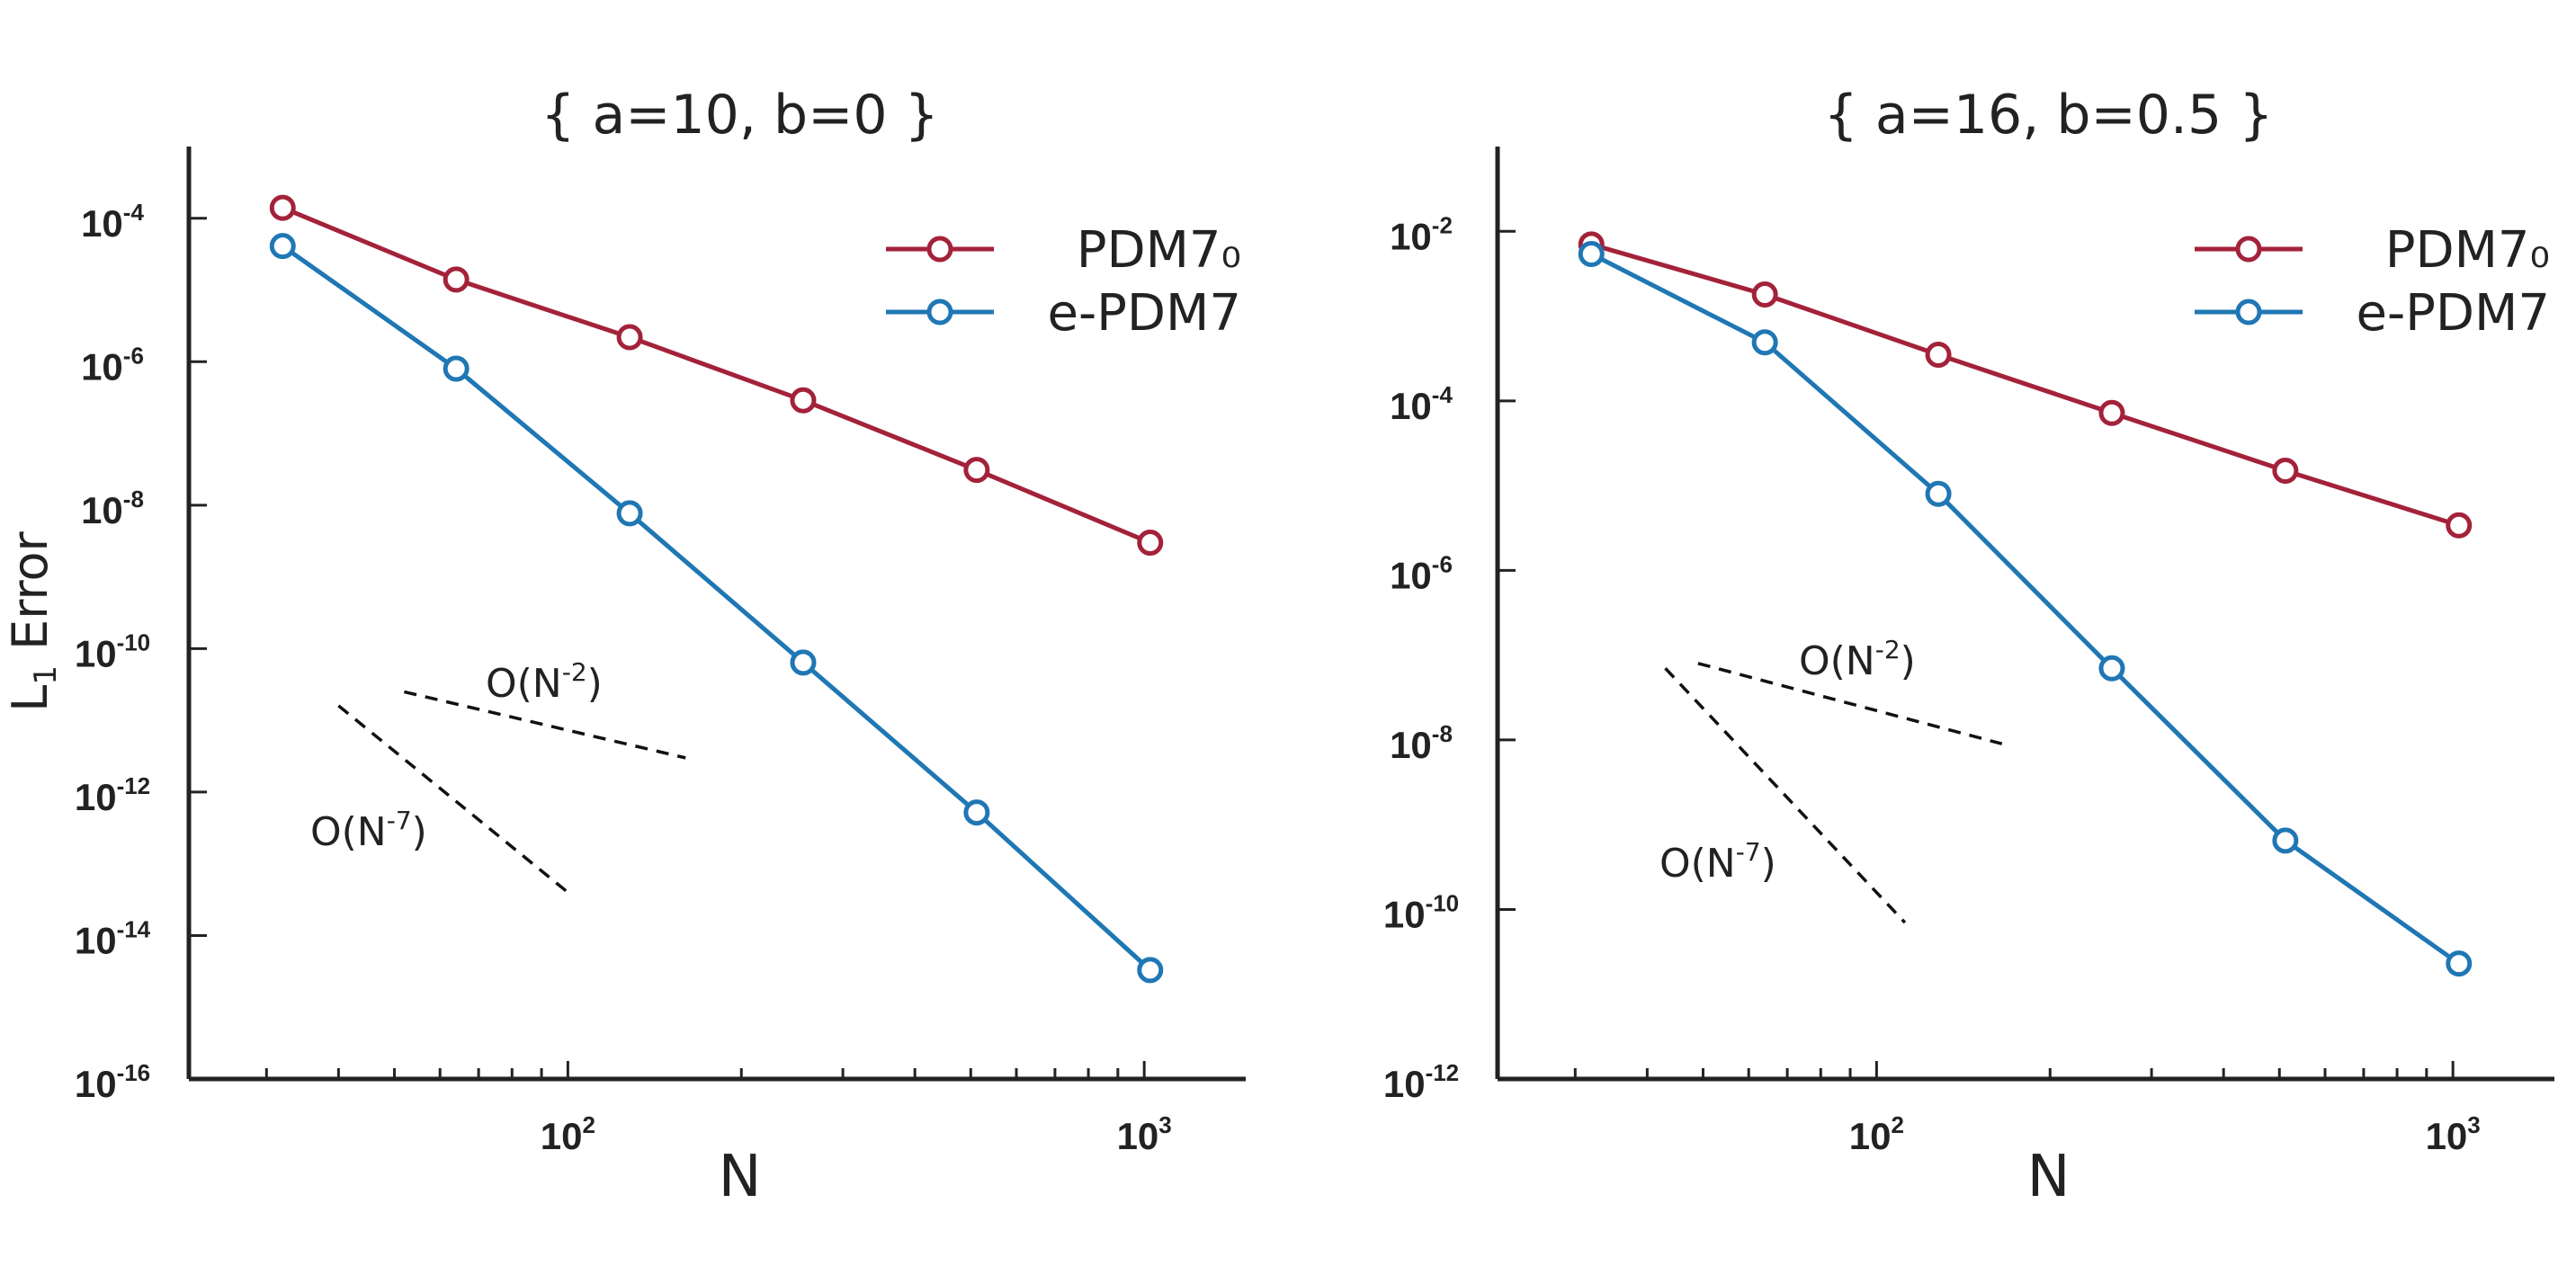 This screenshot has width=2576, height=1266. I want to click on y-tick-label: 10⁻¹⁶, so click(112, 1082).